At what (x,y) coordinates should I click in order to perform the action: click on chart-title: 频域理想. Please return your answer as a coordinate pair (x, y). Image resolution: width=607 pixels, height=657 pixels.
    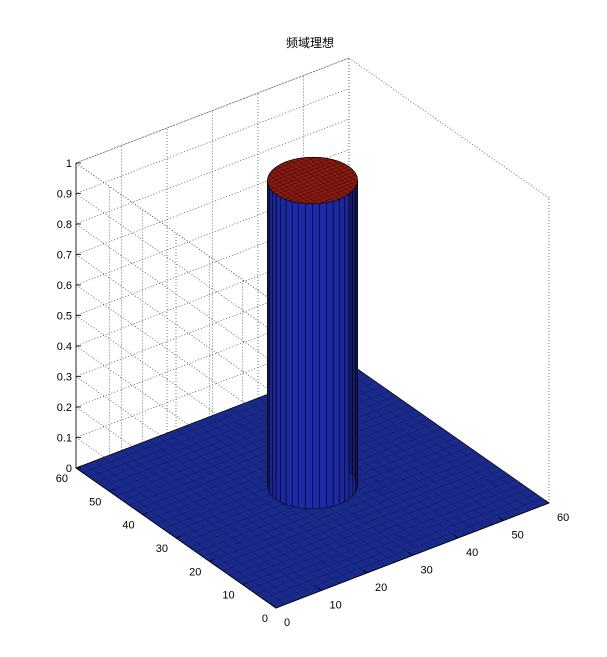
    Looking at the image, I should click on (310, 42).